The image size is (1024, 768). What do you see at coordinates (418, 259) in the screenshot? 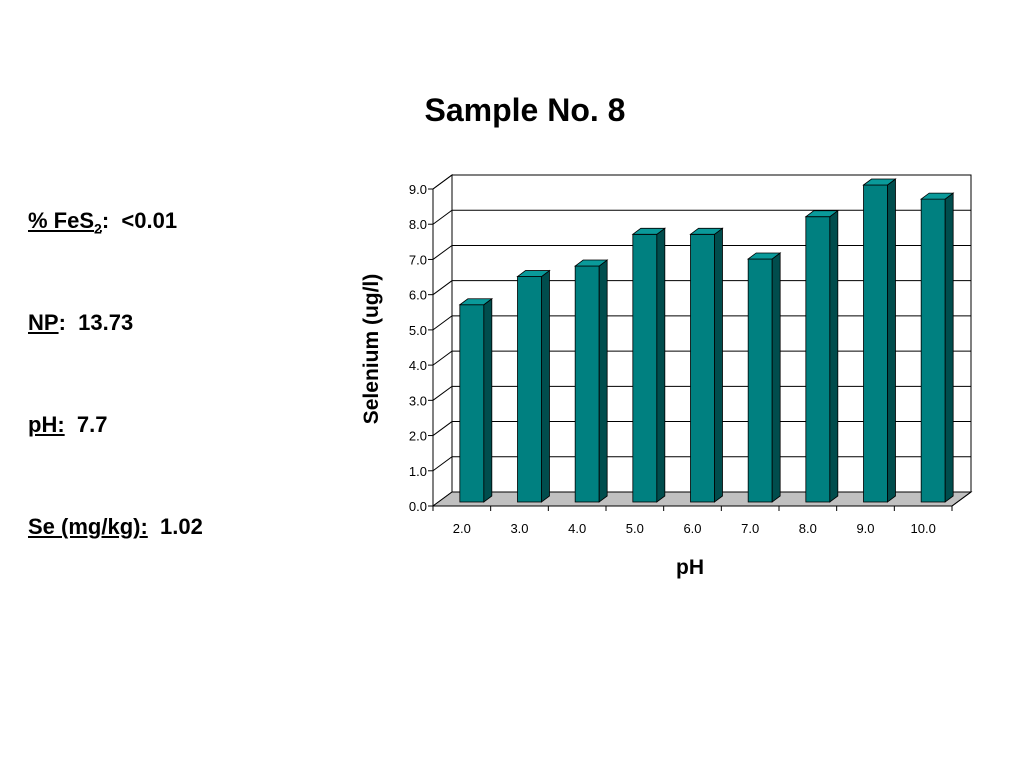
I see `y-tick-label: 7.0` at bounding box center [418, 259].